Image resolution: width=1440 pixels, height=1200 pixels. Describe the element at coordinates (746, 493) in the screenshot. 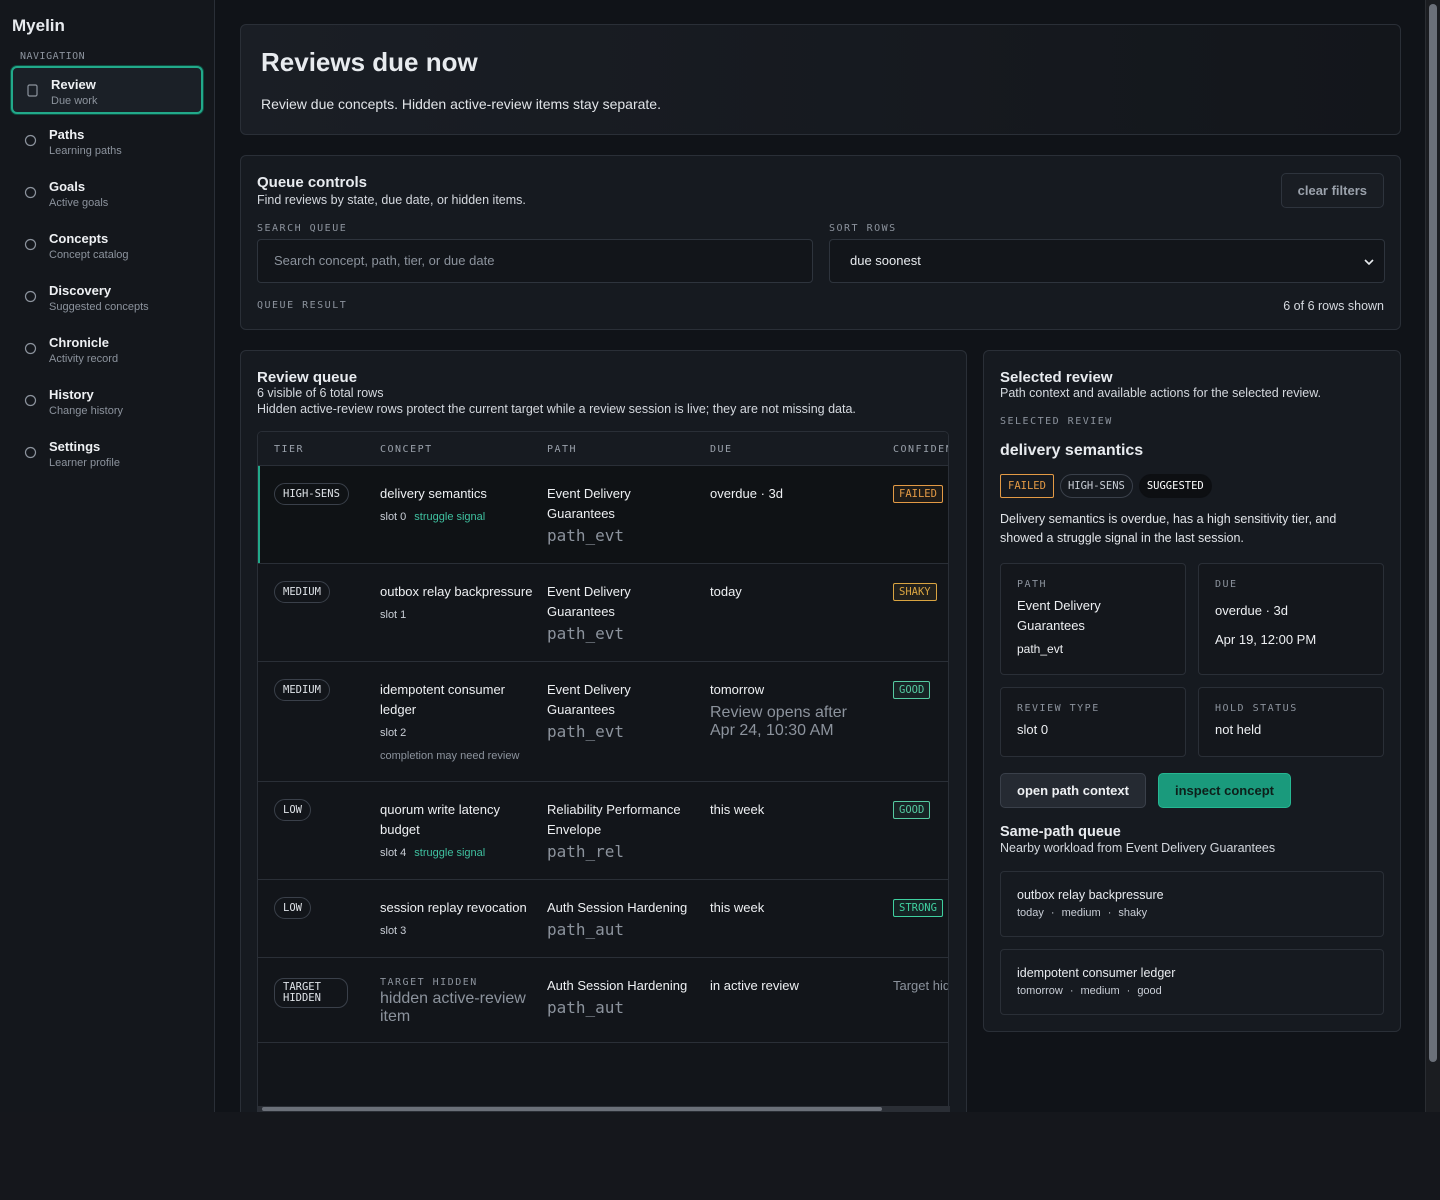

I see `due: overdue · 3d` at that location.